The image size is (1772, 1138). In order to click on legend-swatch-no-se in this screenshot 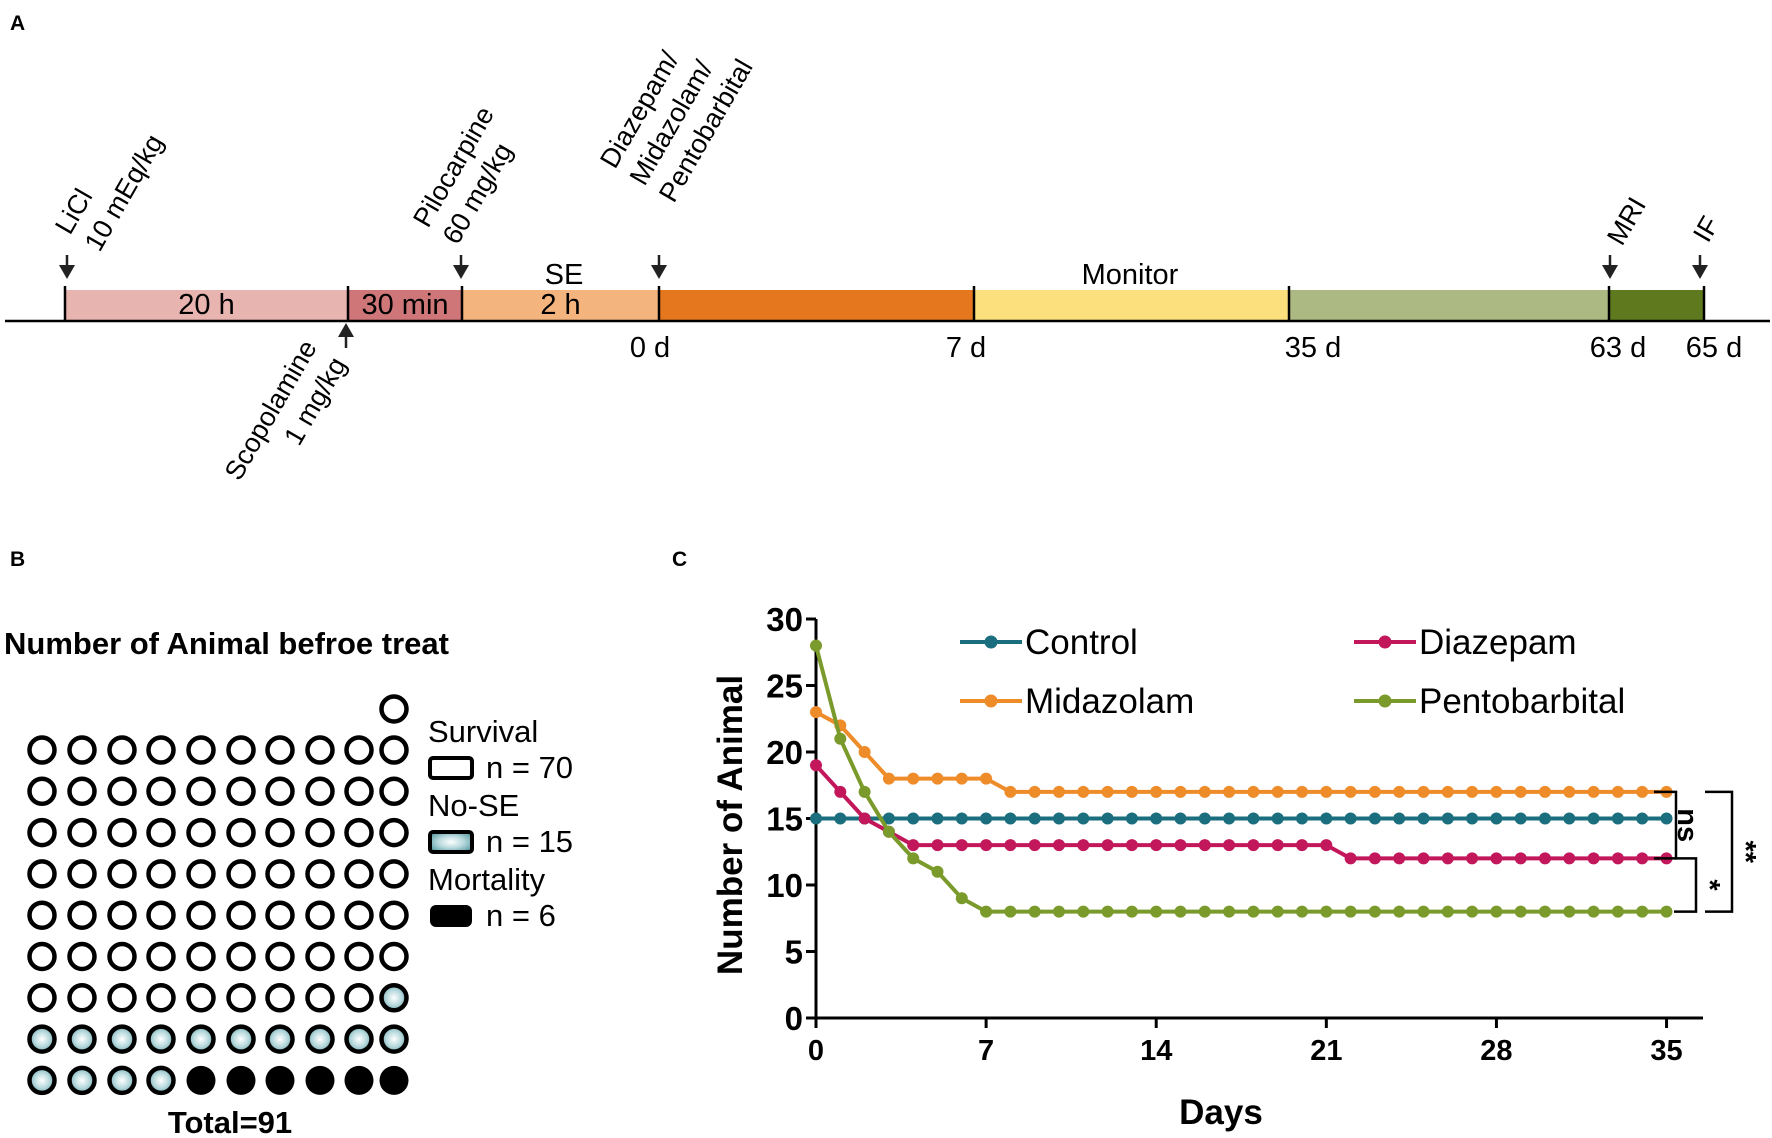, I will do `click(451, 842)`.